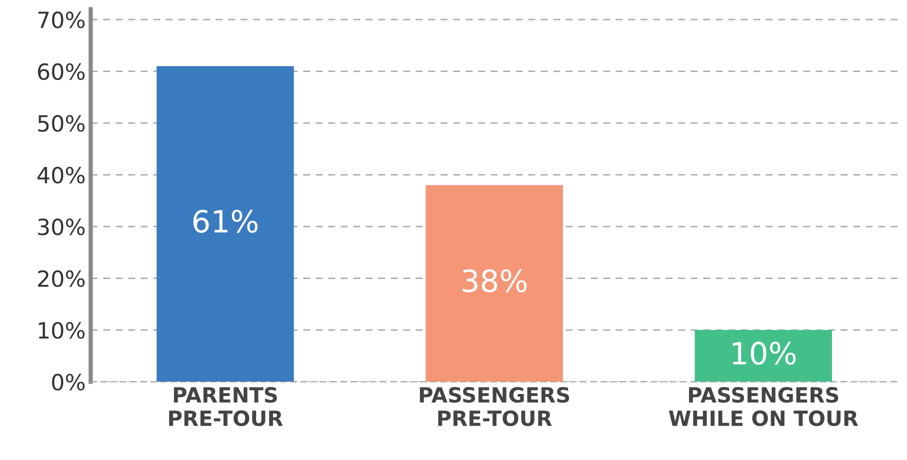 Image resolution: width=907 pixels, height=460 pixels. I want to click on y-tick-label: 60%, so click(61, 71).